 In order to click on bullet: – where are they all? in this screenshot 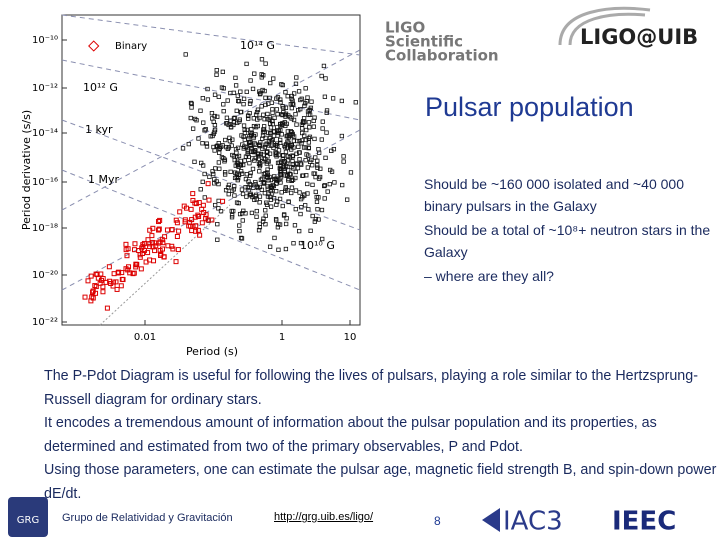, I will do `click(489, 276)`.